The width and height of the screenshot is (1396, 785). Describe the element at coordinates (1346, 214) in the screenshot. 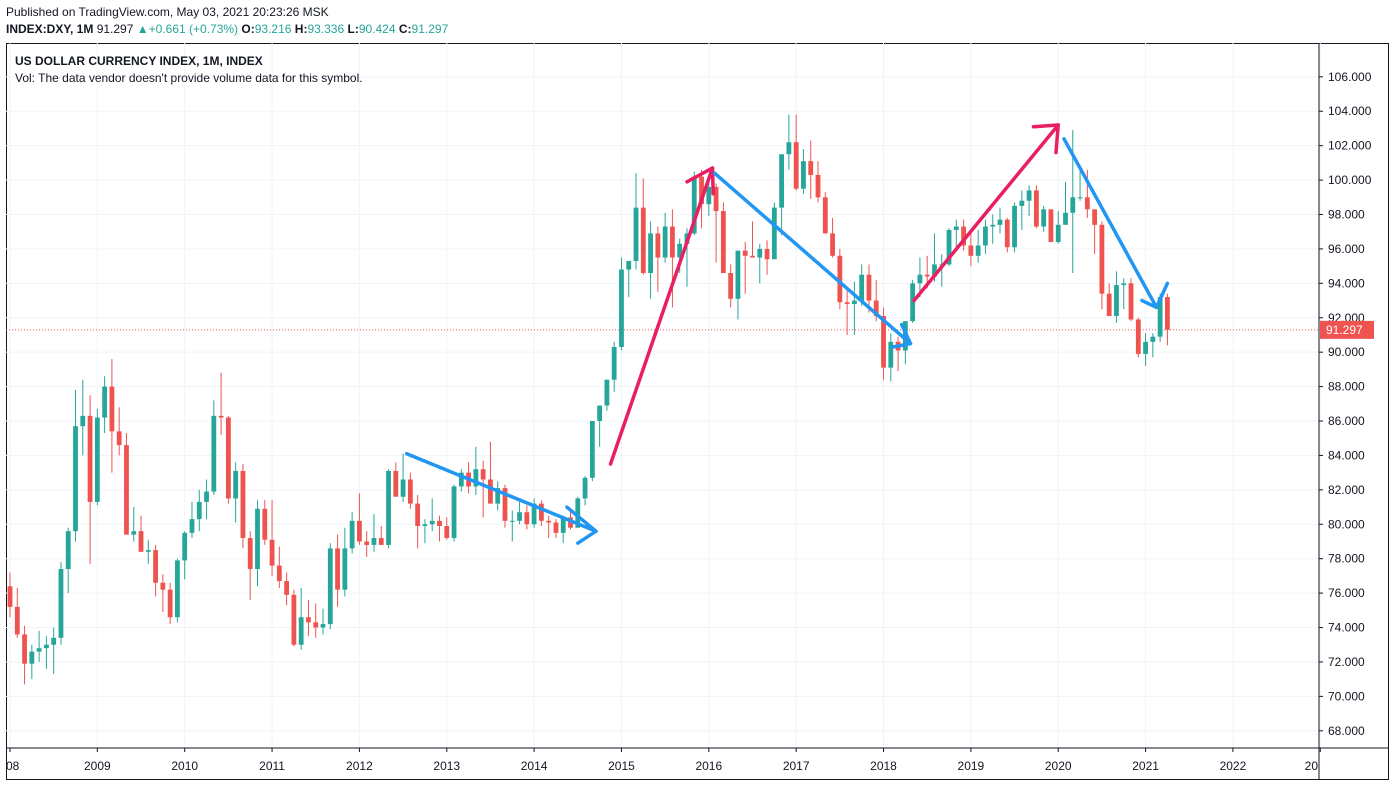

I see `y-tick-label: 98.000` at that location.